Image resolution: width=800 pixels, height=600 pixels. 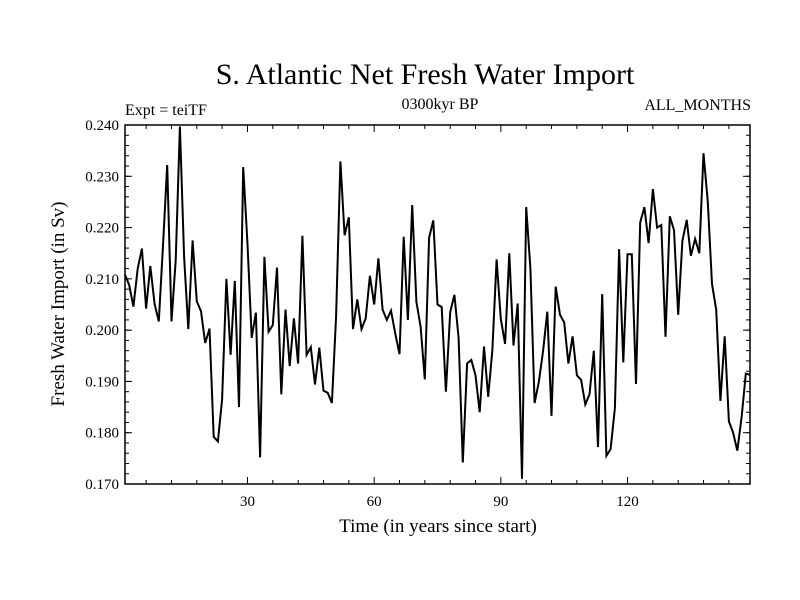 I want to click on y-tick-label: 0.180, so click(x=102, y=434).